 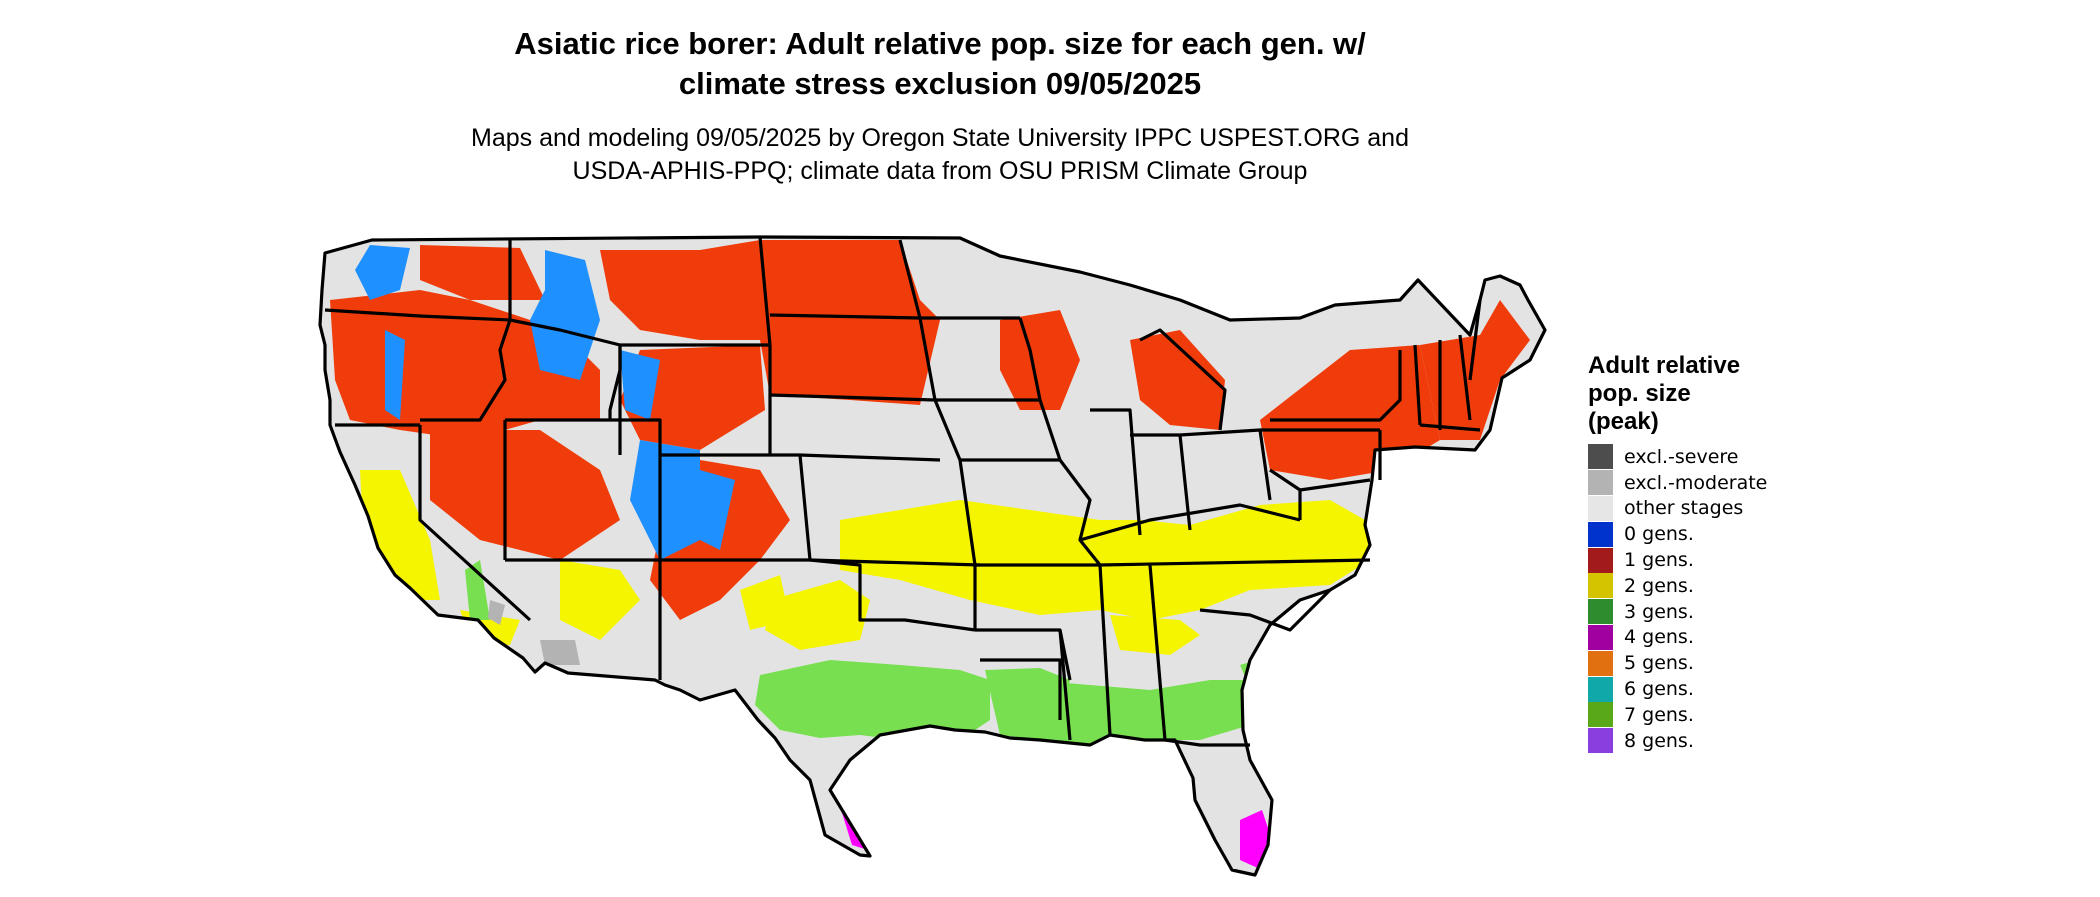 What do you see at coordinates (1718, 637) in the screenshot?
I see `legend-item: 4 gens.` at bounding box center [1718, 637].